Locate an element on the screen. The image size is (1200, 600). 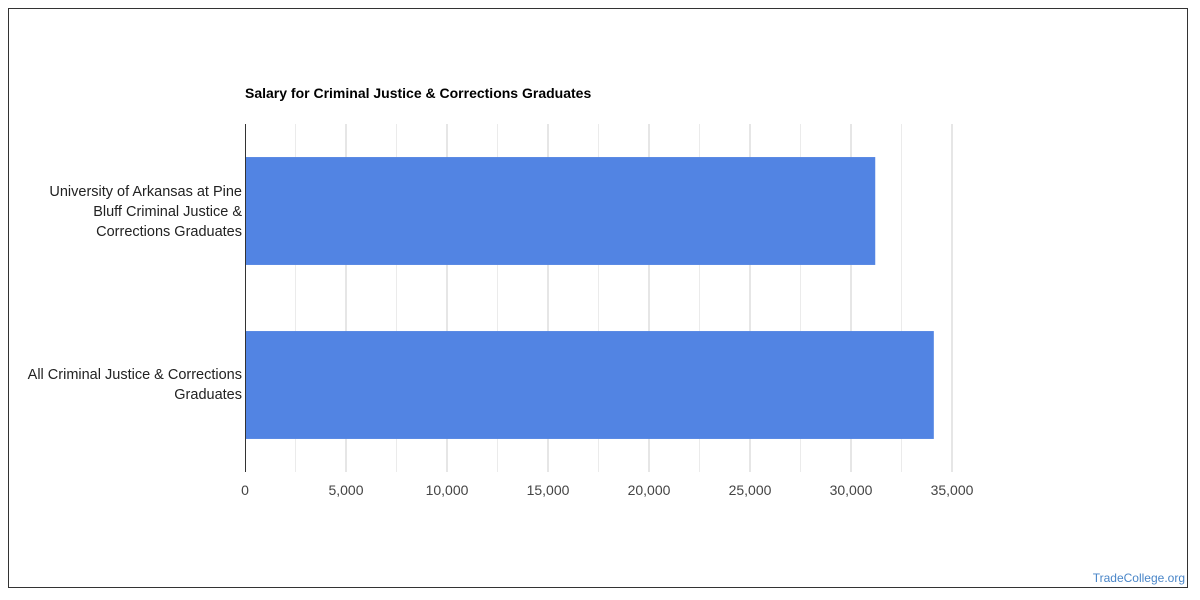
x-tick-label: 25,000 is located at coordinates (750, 490).